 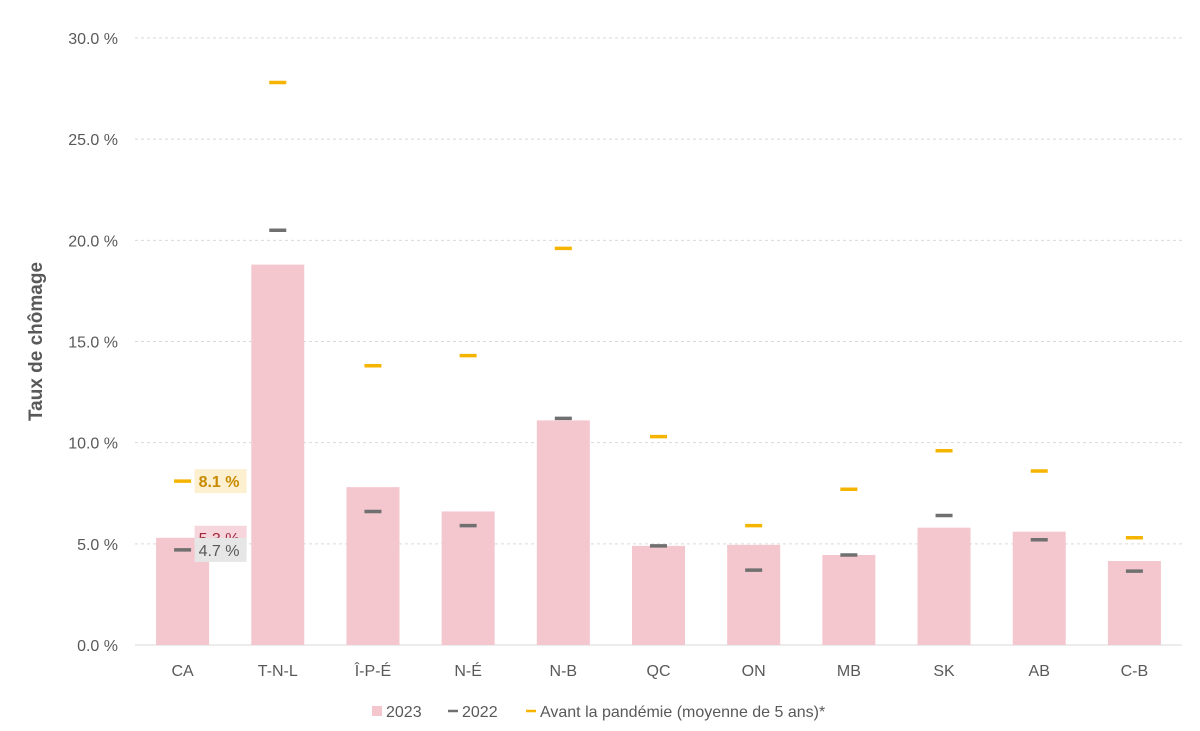 What do you see at coordinates (377, 711) in the screenshot?
I see `legend-swatch-2023` at bounding box center [377, 711].